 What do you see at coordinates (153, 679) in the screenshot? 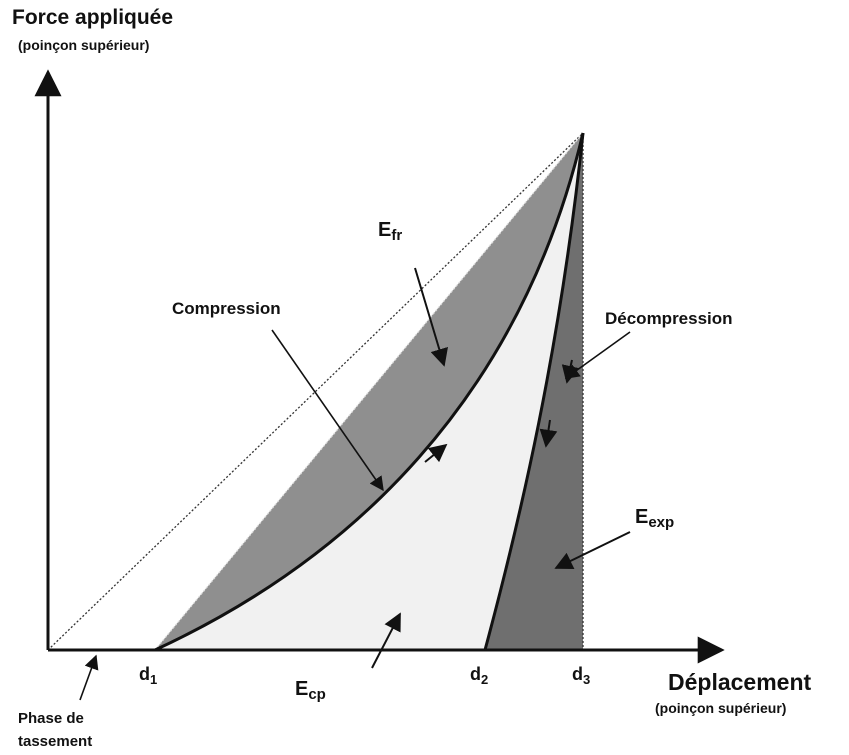
I see `tick-sub: 1` at bounding box center [153, 679].